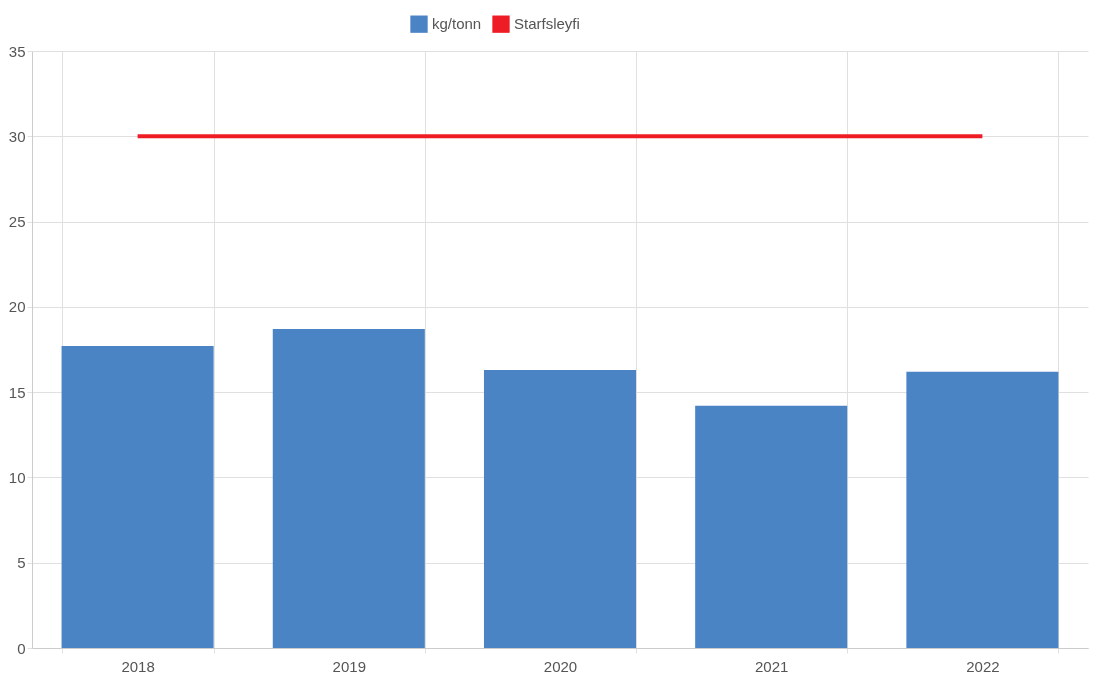 The width and height of the screenshot is (1098, 684). I want to click on y-tick-label: 35, so click(17, 51).